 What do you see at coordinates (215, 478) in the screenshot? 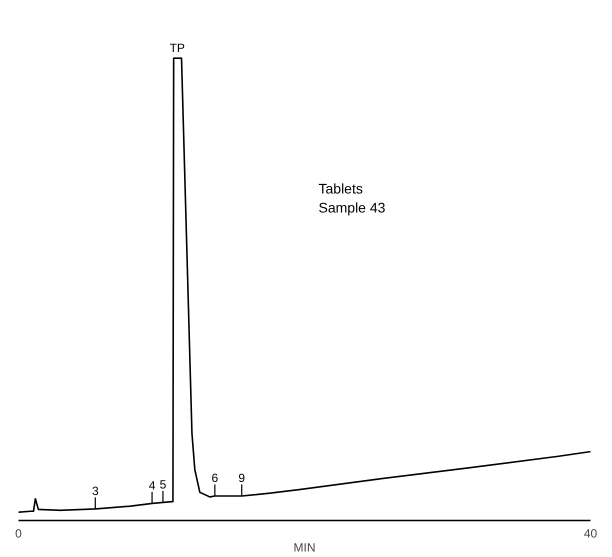
I see `annotation: 6` at bounding box center [215, 478].